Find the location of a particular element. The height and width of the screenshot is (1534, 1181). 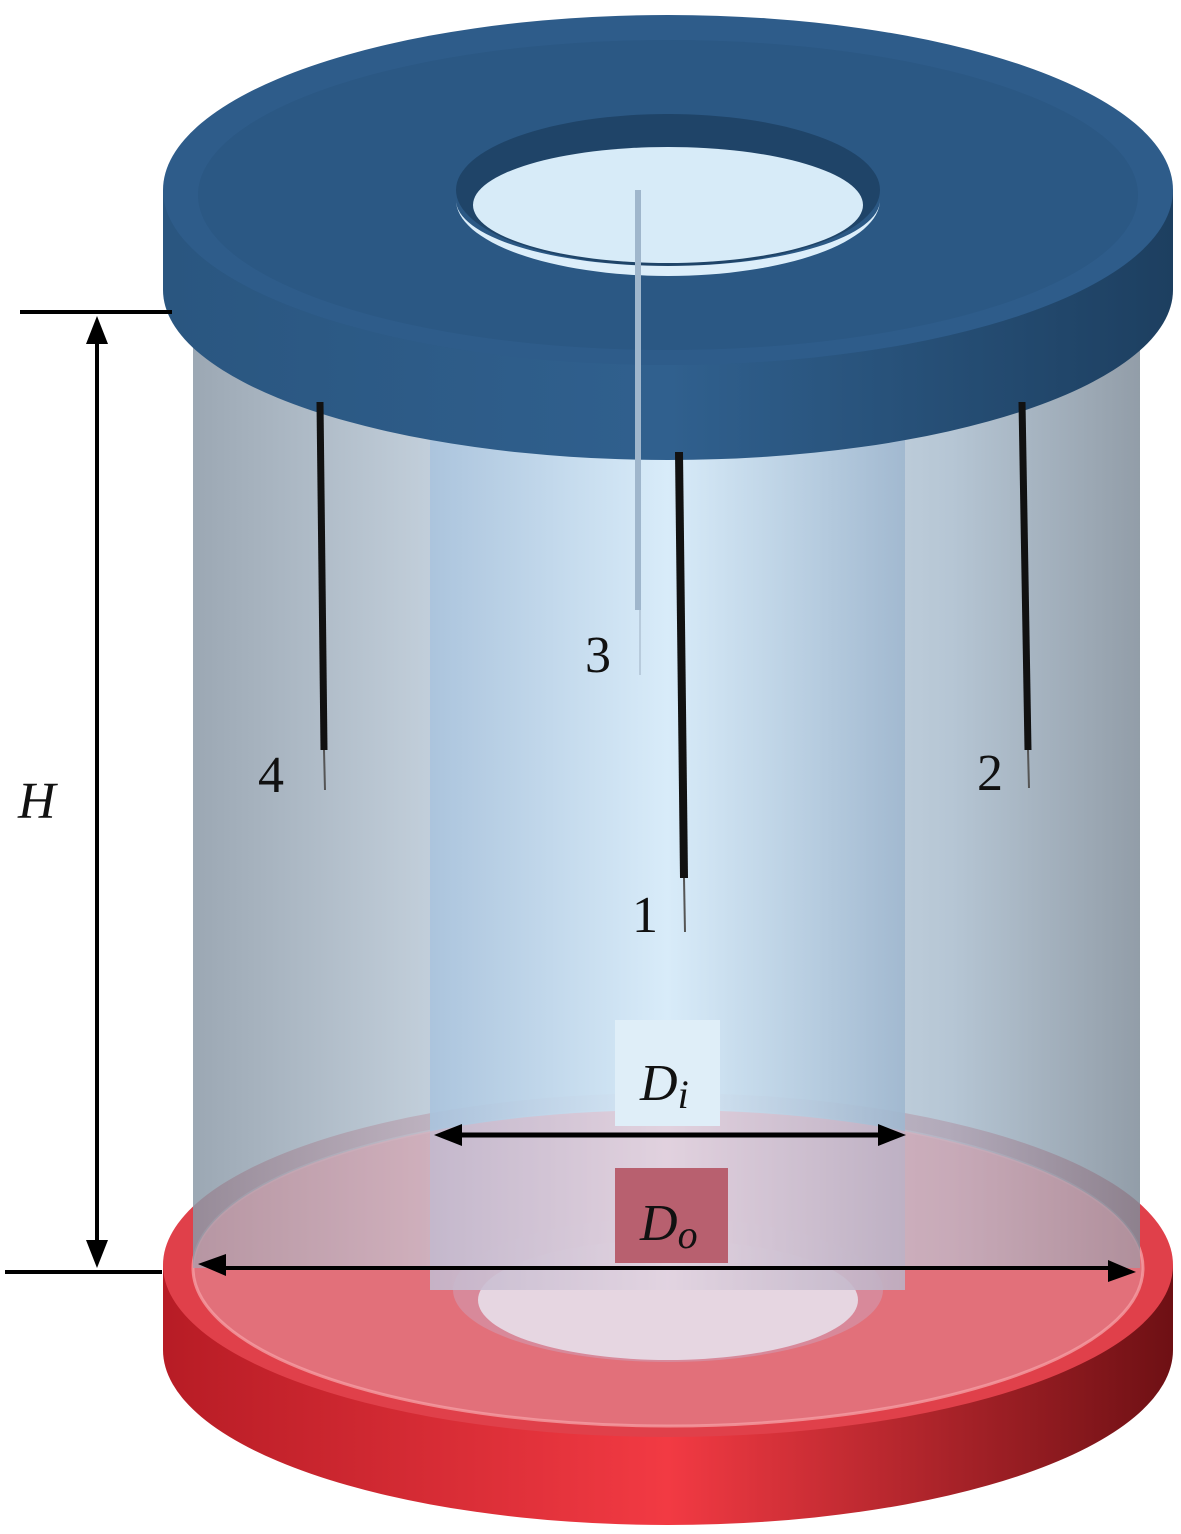

outer-diameter-label: Do is located at coordinates (668, 1226).